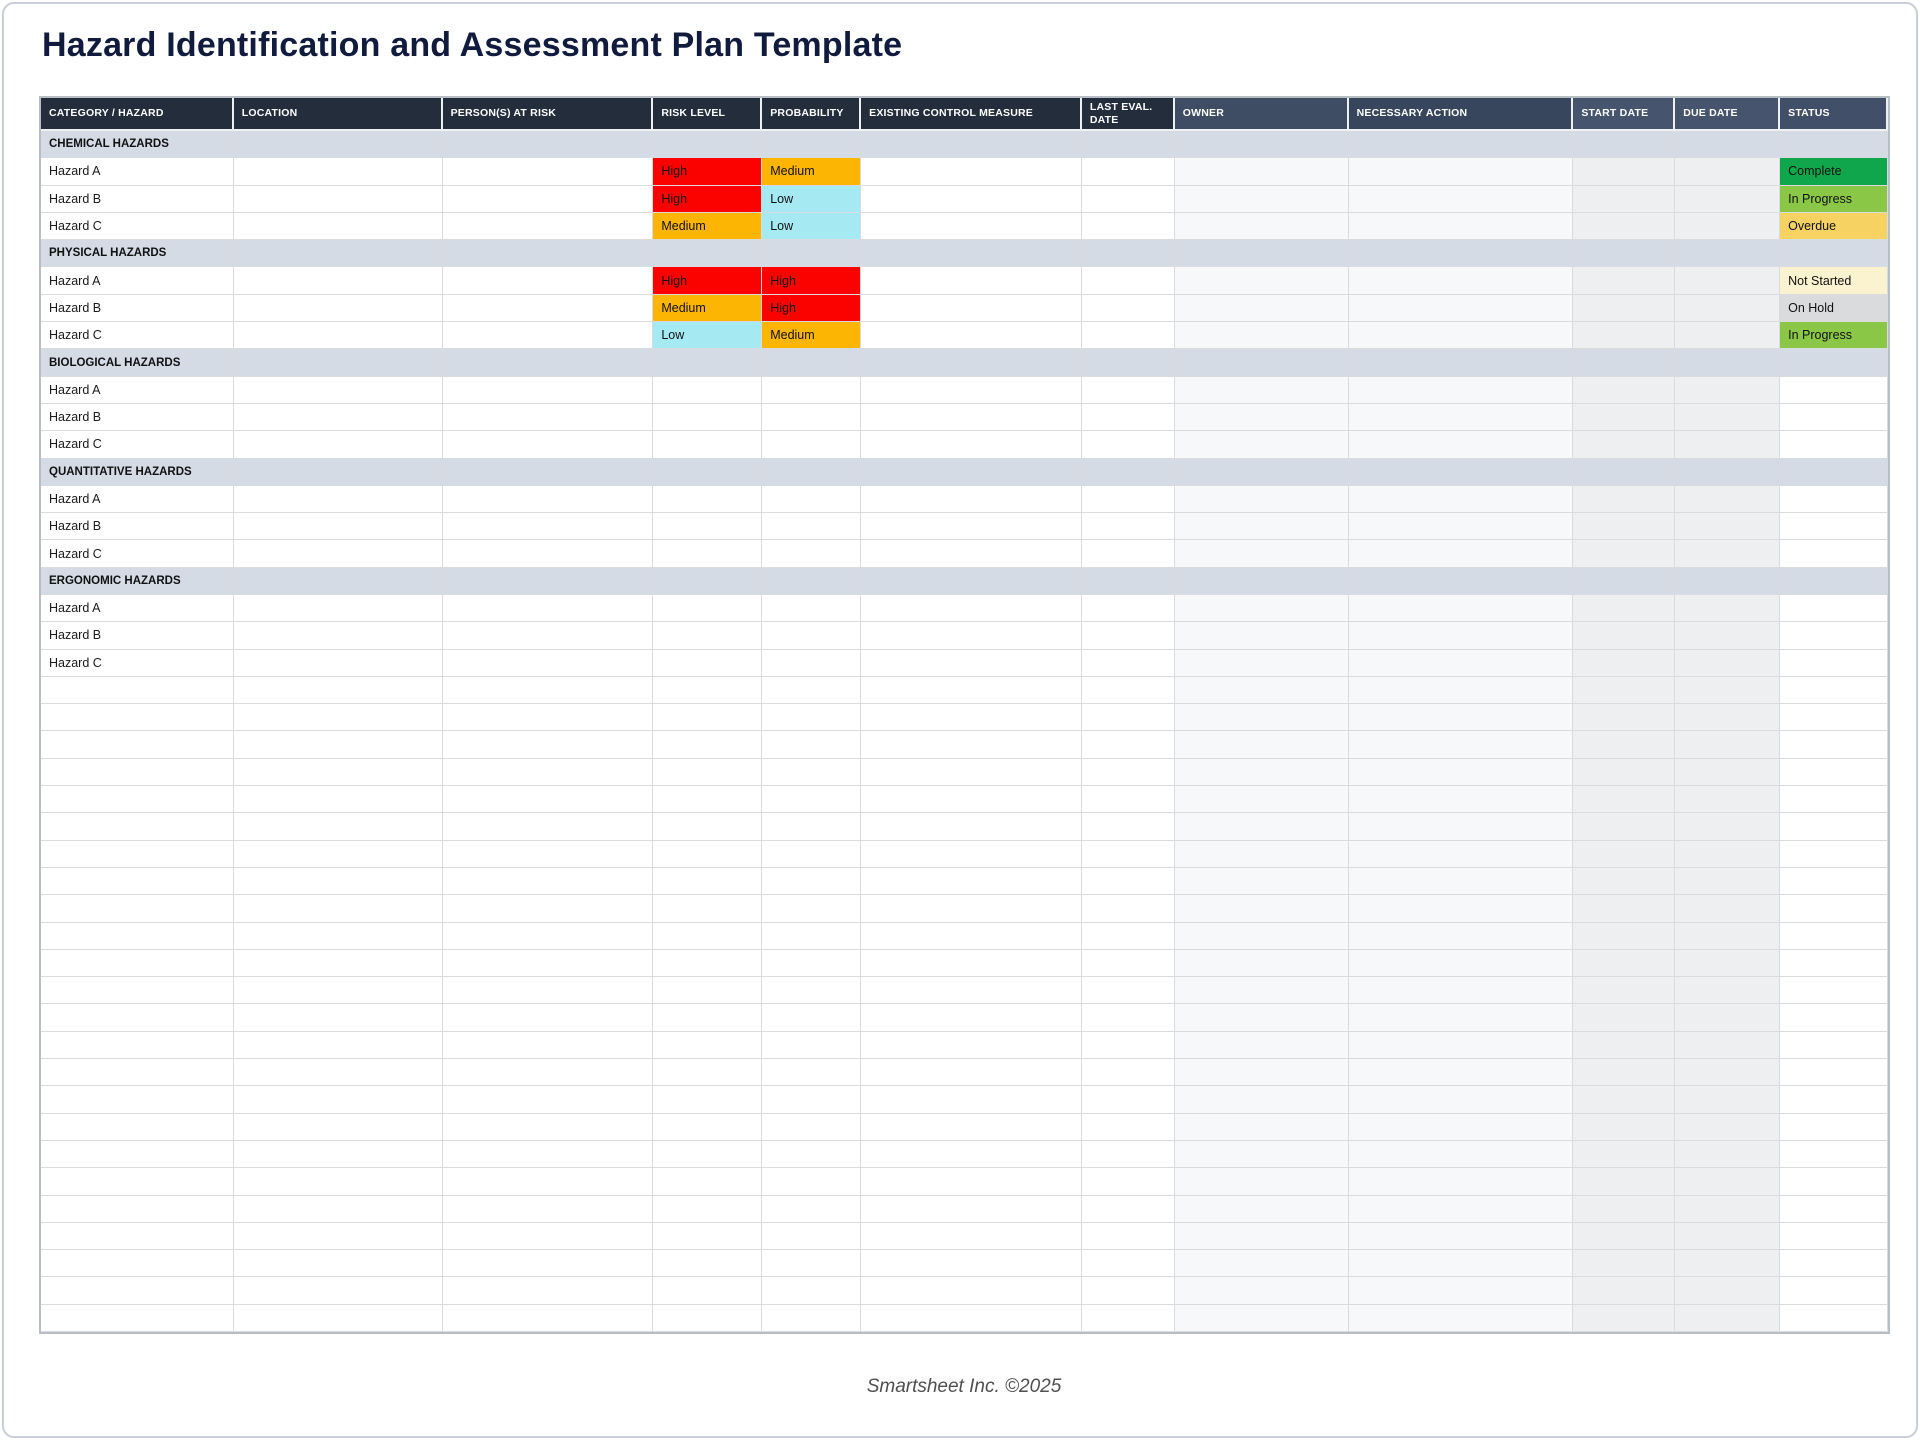 The height and width of the screenshot is (1440, 1920). What do you see at coordinates (548, 581) in the screenshot?
I see `section-cell-persons` at bounding box center [548, 581].